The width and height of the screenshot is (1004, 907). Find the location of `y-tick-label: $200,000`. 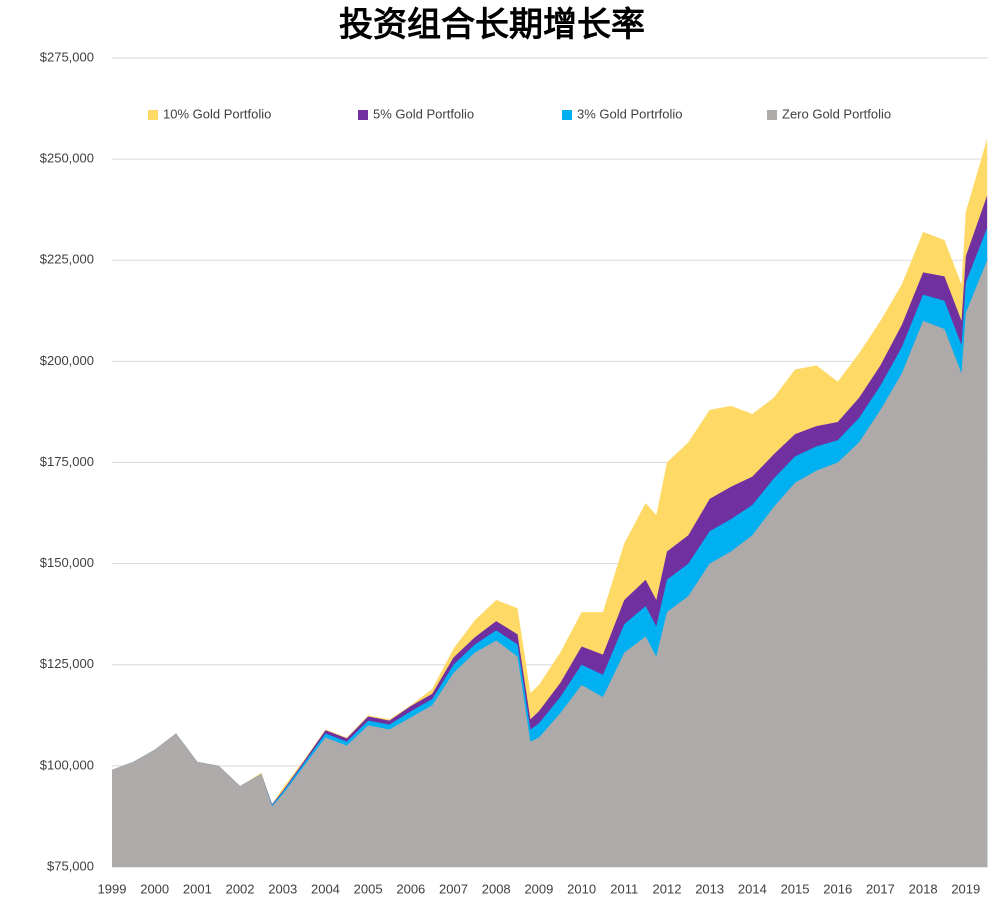

y-tick-label: $200,000 is located at coordinates (67, 360).